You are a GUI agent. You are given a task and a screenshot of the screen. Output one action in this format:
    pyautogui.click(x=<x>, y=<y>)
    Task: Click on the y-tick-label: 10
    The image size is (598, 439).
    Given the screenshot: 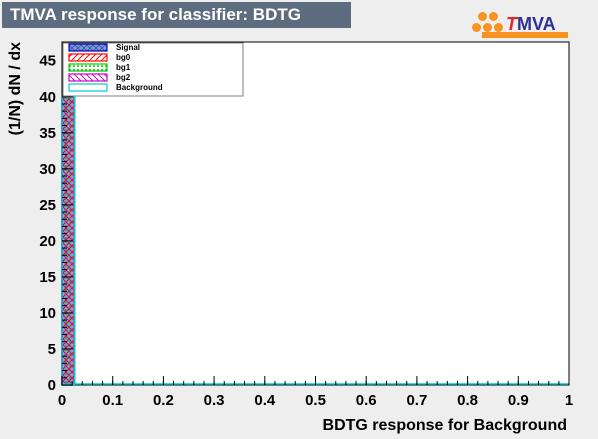 What is the action you would take?
    pyautogui.click(x=47, y=313)
    